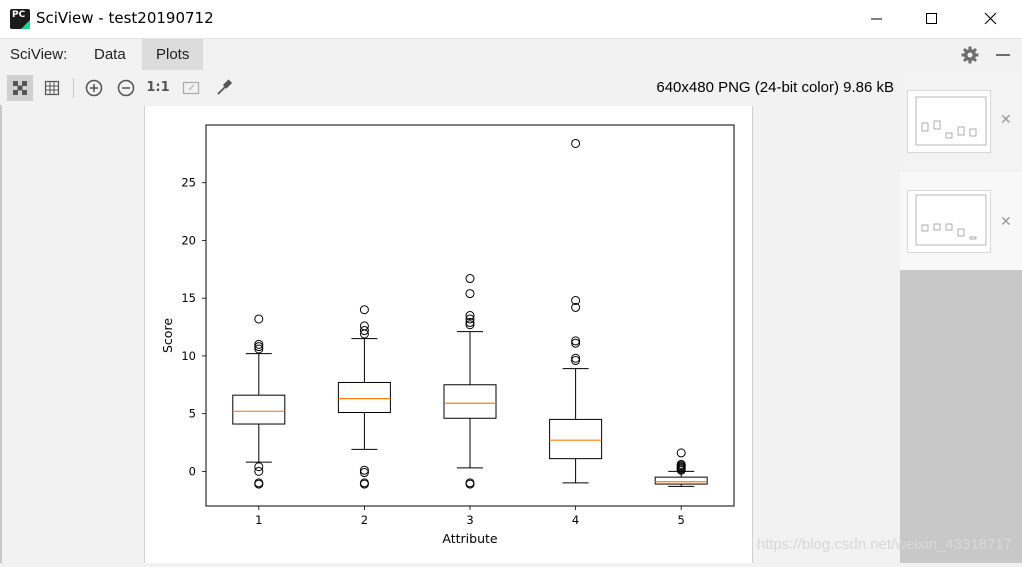 The width and height of the screenshot is (1022, 567). I want to click on pycharm-app-icon: PC, so click(20, 19).